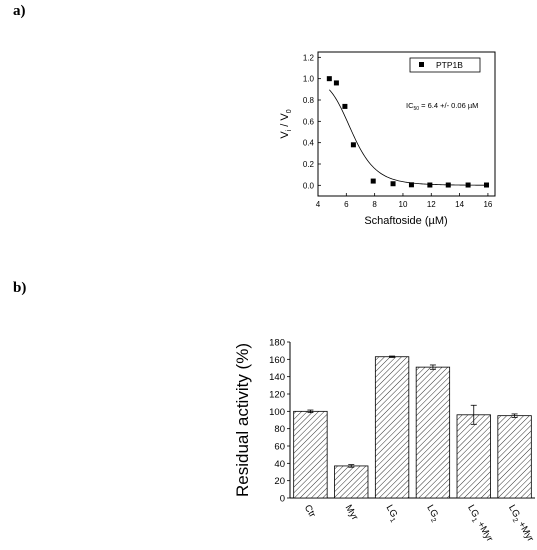  I want to click on chart-b-y-tick-label: 140, so click(277, 377).